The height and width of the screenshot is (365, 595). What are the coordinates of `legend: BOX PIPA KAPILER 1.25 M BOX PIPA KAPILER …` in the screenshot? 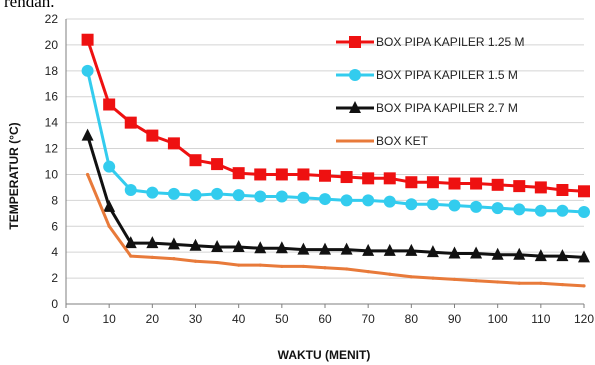 It's located at (430, 91).